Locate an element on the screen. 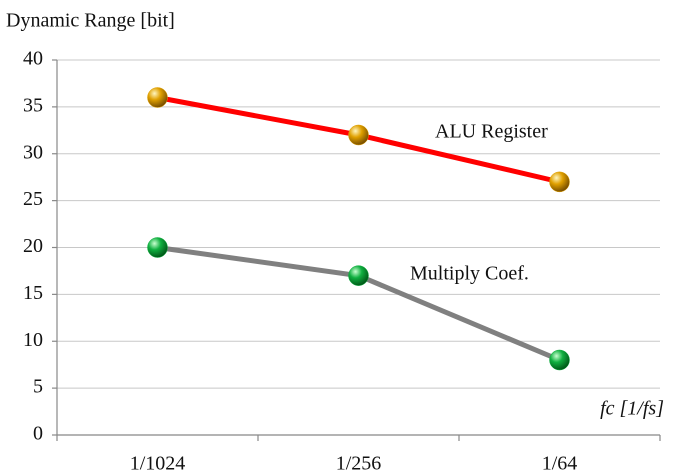  x-tick-label: 1/64 is located at coordinates (560, 464).